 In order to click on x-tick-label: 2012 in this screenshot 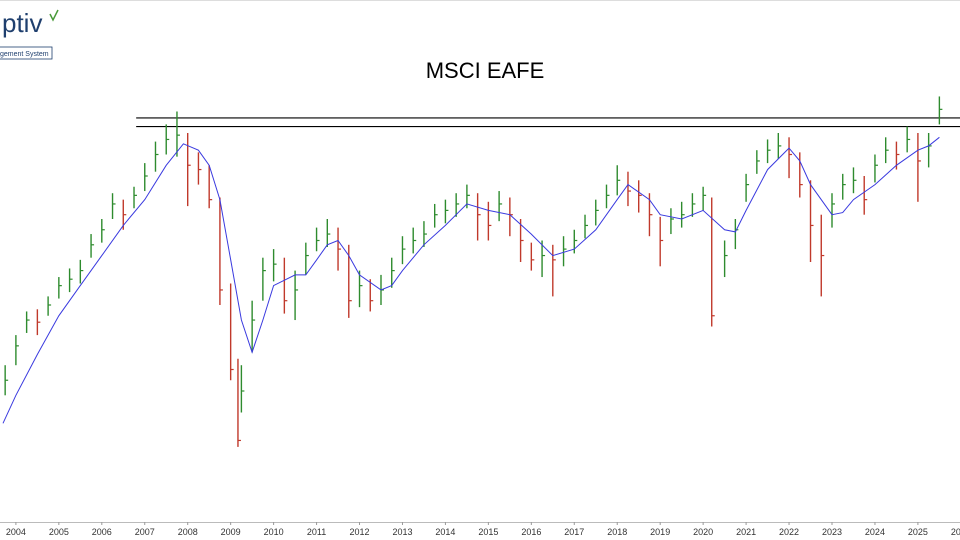, I will do `click(360, 532)`.